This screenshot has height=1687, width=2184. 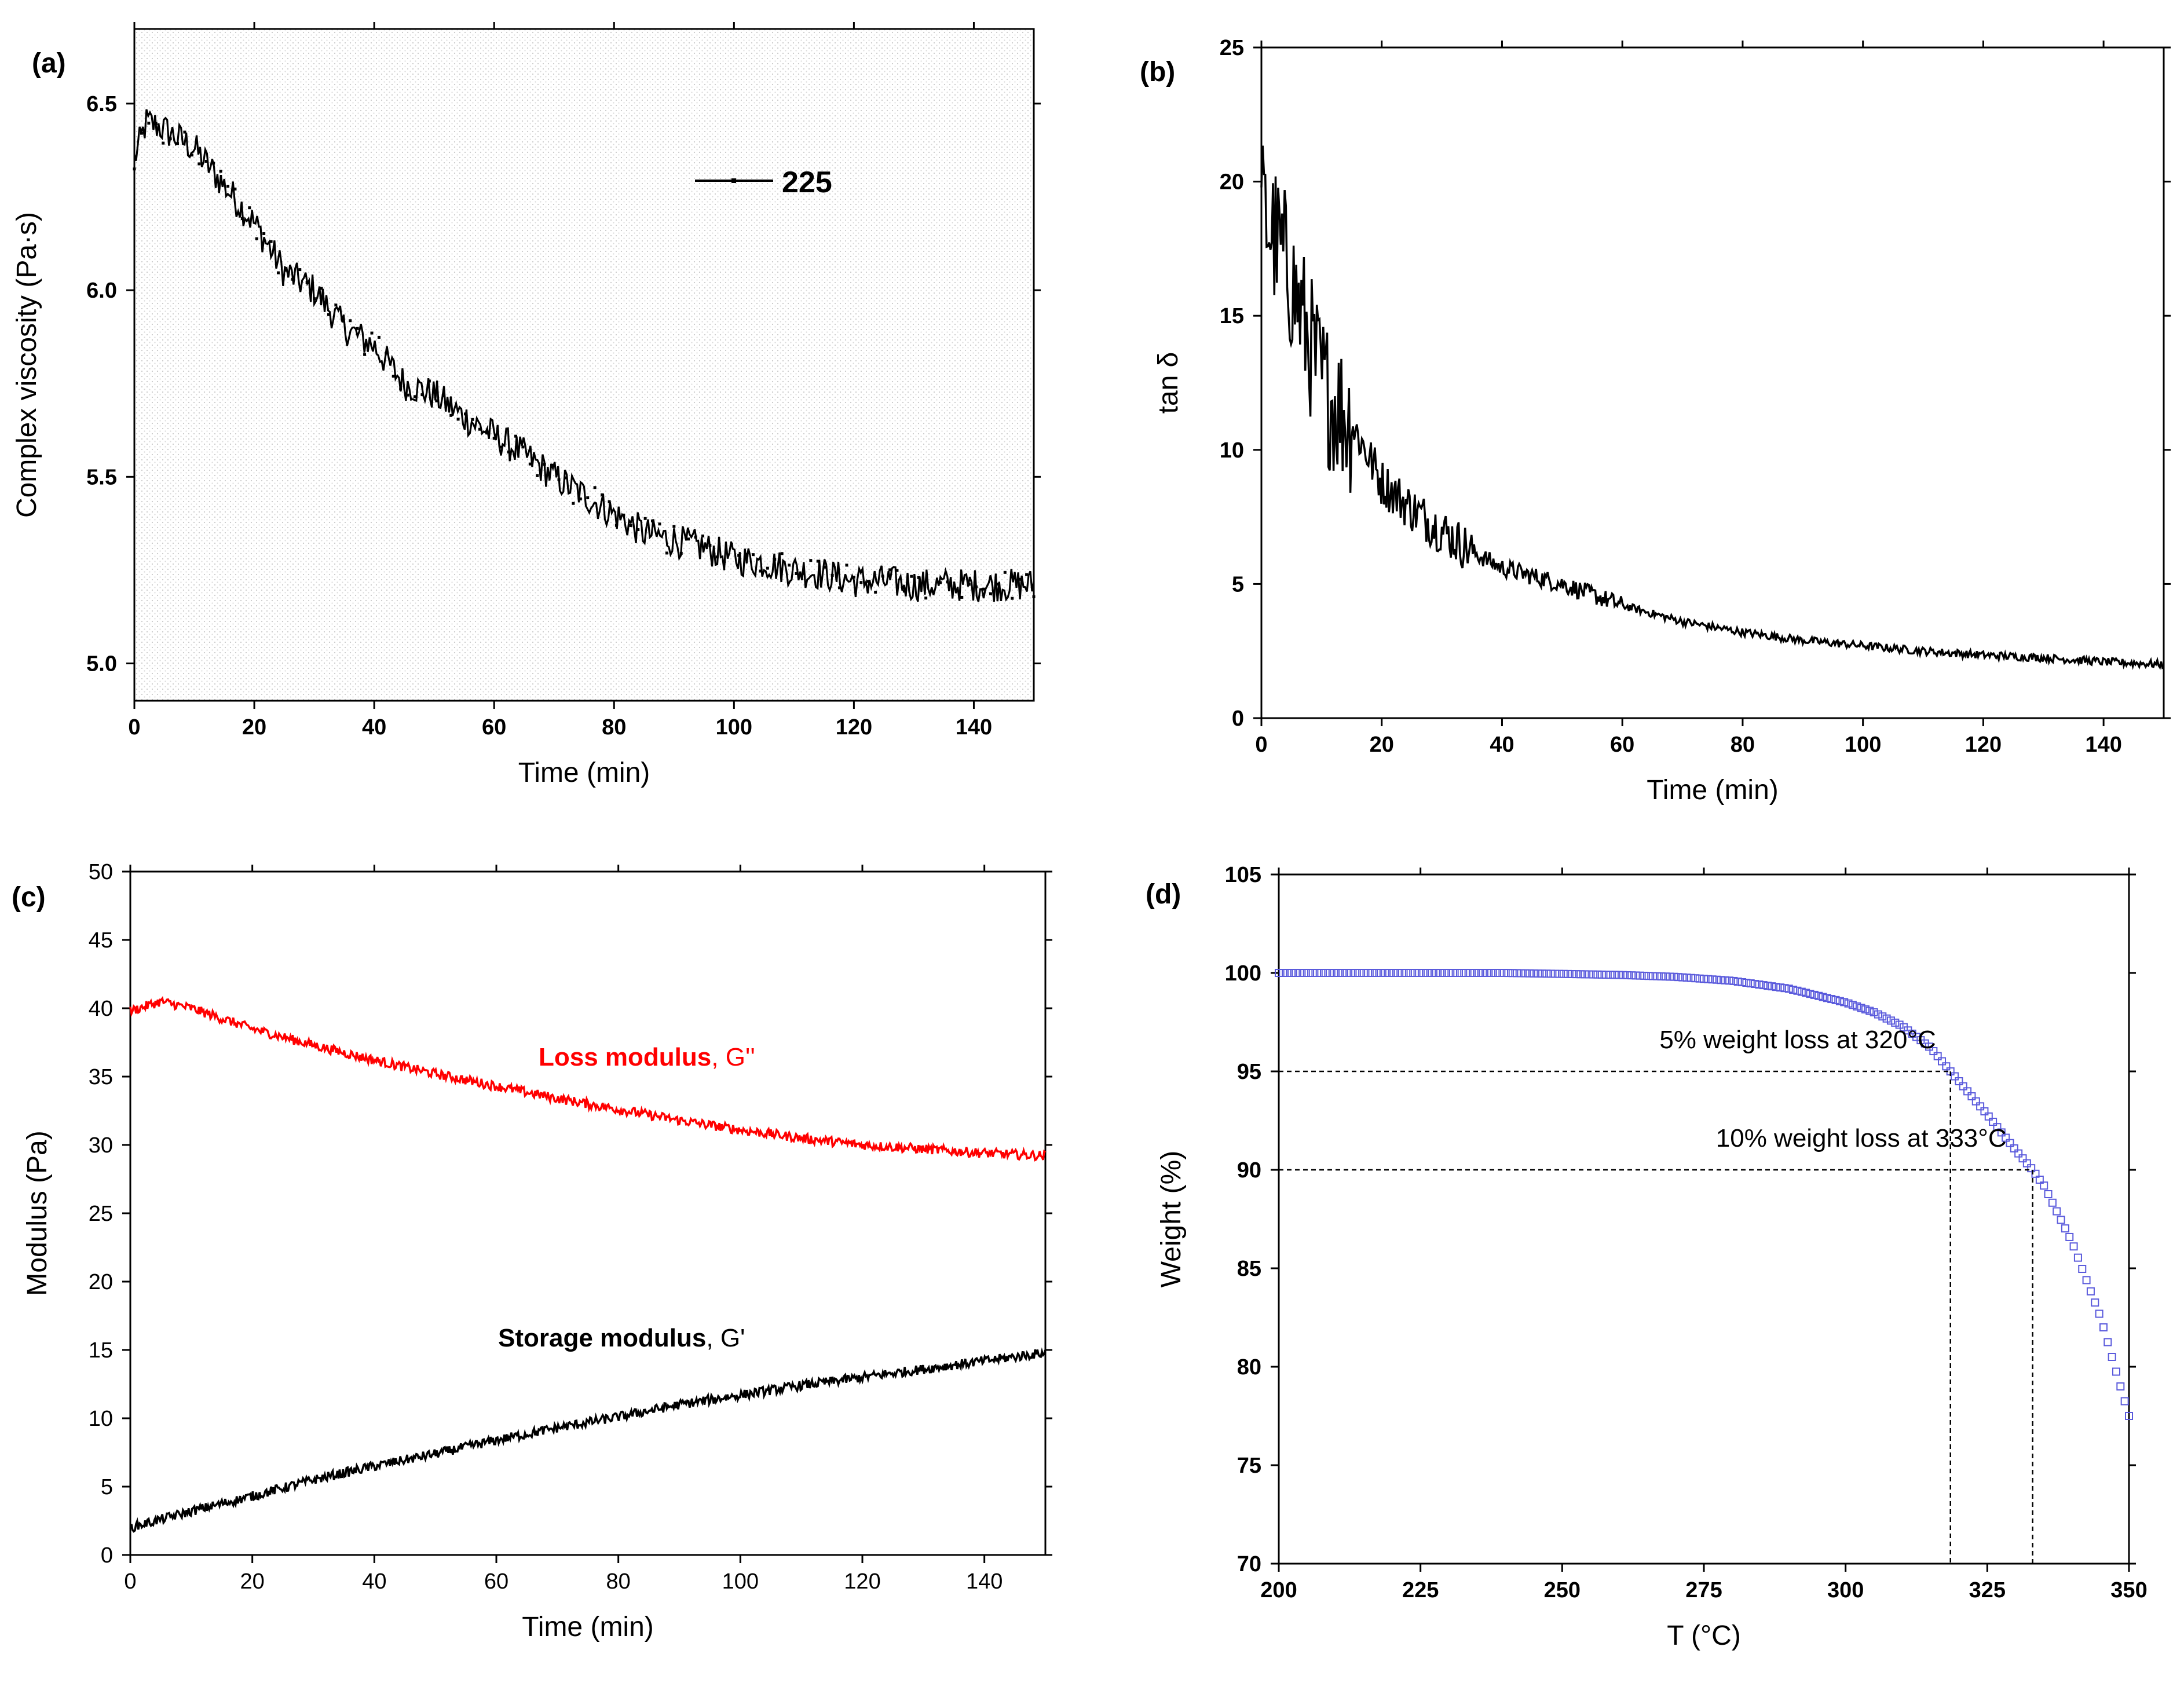 What do you see at coordinates (494, 728) in the screenshot?
I see `x-tick-label: 60` at bounding box center [494, 728].